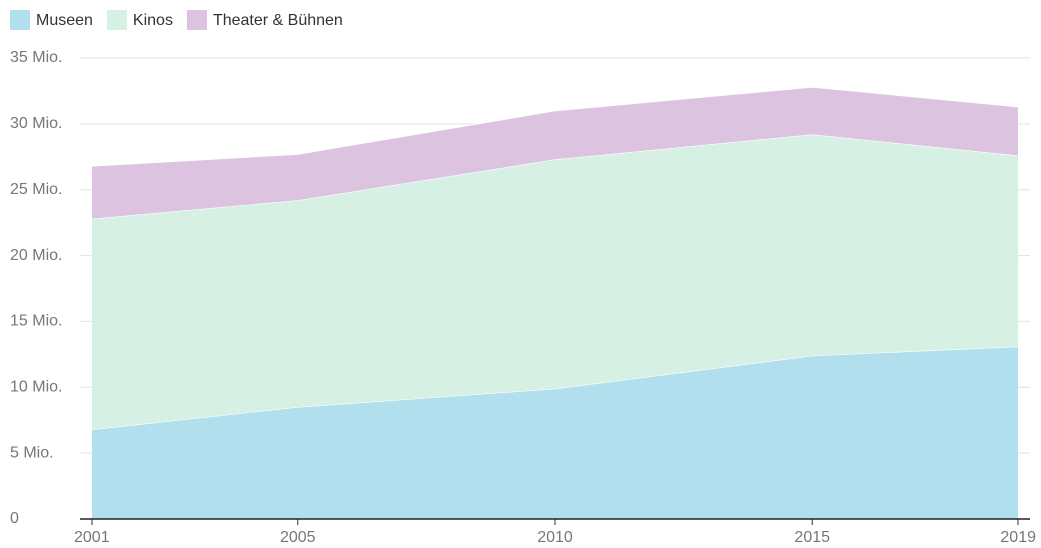  What do you see at coordinates (36, 57) in the screenshot?
I see `y-tick-label: 35 Mio.` at bounding box center [36, 57].